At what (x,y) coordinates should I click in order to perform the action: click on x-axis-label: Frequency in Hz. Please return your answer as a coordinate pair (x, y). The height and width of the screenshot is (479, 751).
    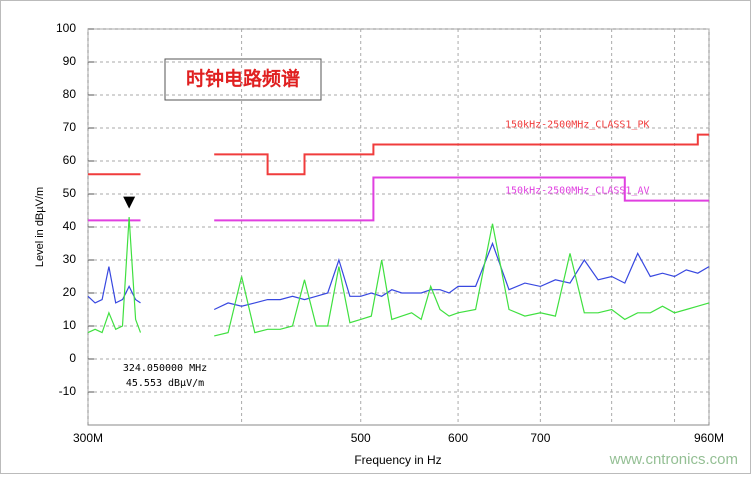
    Looking at the image, I should click on (397, 460).